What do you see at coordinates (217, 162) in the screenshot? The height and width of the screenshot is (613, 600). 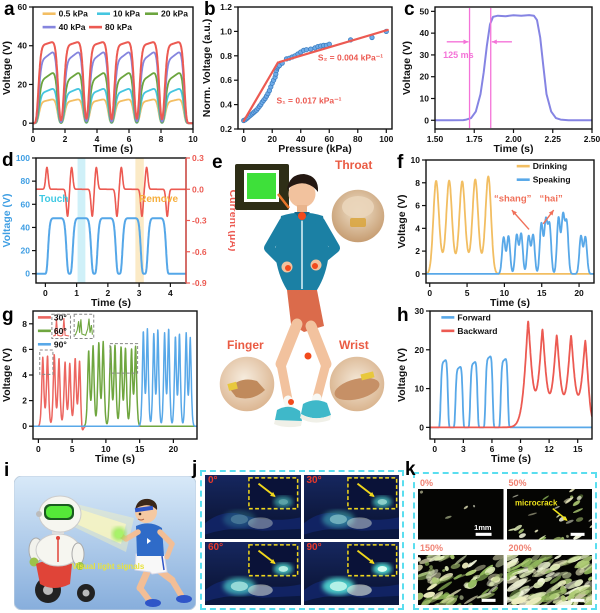 I see `panel-letter-e: e` at bounding box center [217, 162].